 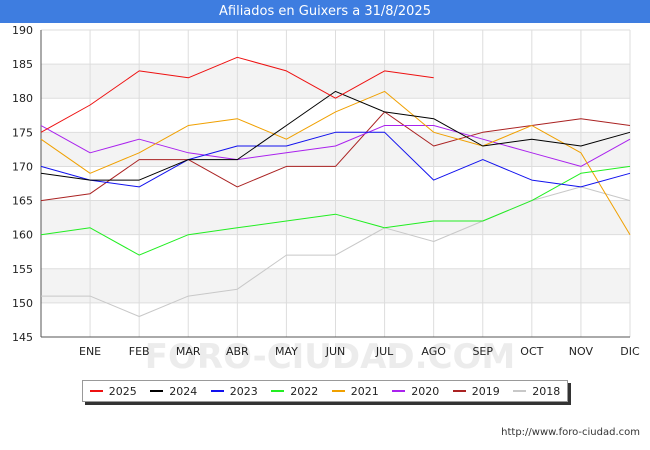 I want to click on x-tick-label: AGO, so click(x=433, y=351).